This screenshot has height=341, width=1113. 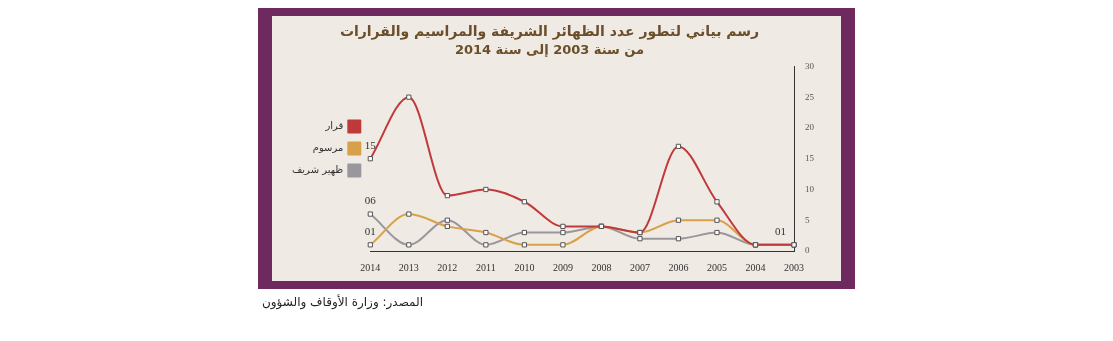 What do you see at coordinates (678, 267) in the screenshot?
I see `x-tick-label: 2006` at bounding box center [678, 267].